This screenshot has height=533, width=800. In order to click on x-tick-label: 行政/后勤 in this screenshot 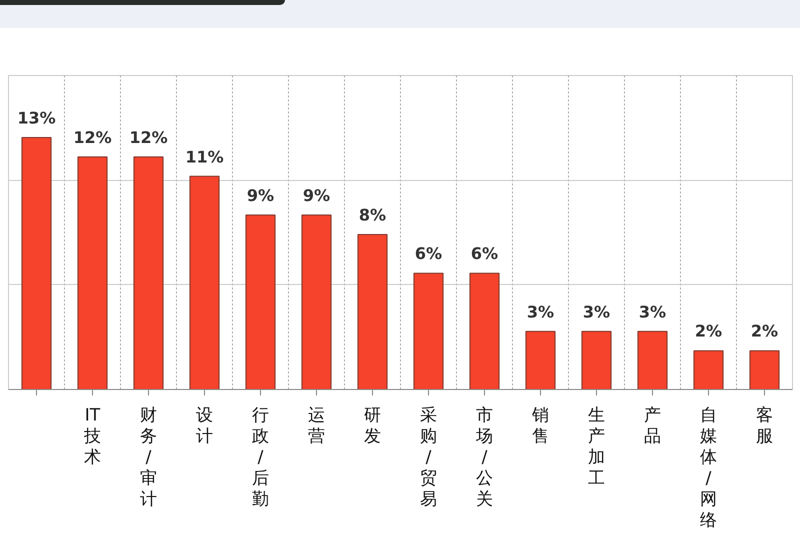, I will do `click(260, 458)`.